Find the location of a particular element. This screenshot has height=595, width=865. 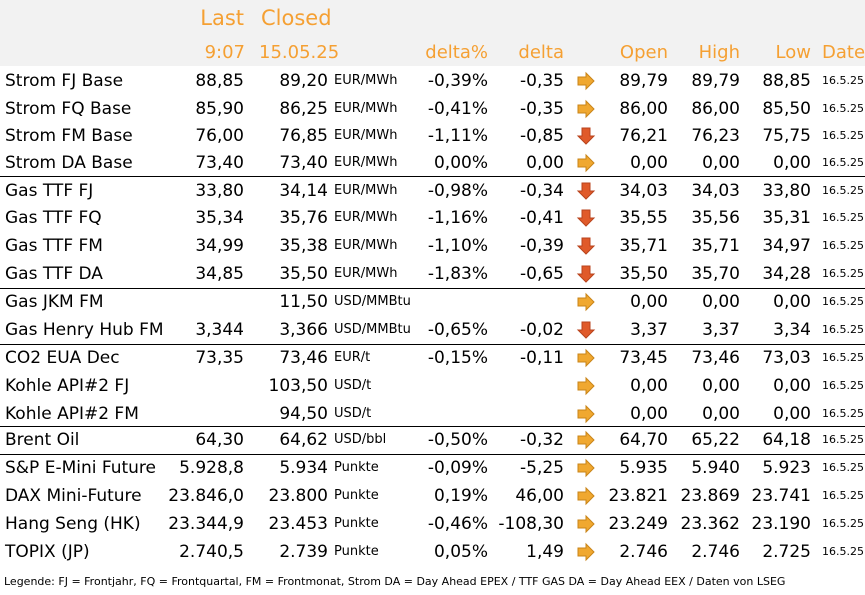

cell-closed: 86,25 is located at coordinates (303, 109).